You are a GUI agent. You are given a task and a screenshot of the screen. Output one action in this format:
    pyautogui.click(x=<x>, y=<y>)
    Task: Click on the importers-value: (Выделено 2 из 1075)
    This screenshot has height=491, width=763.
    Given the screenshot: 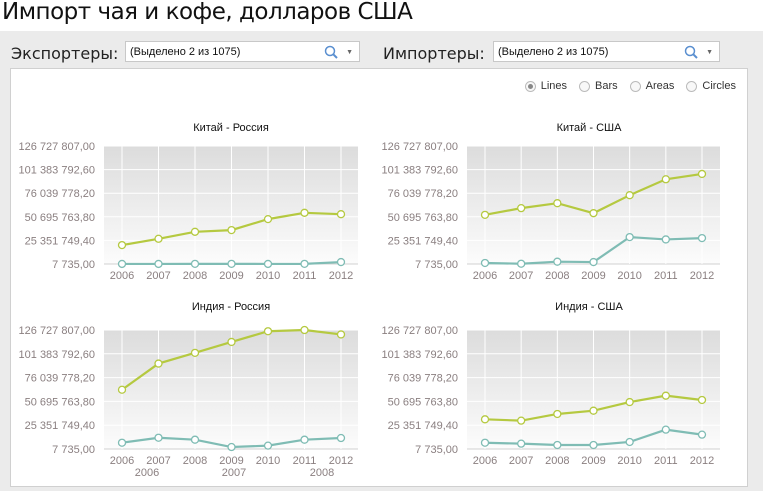 What is the action you would take?
    pyautogui.click(x=553, y=52)
    